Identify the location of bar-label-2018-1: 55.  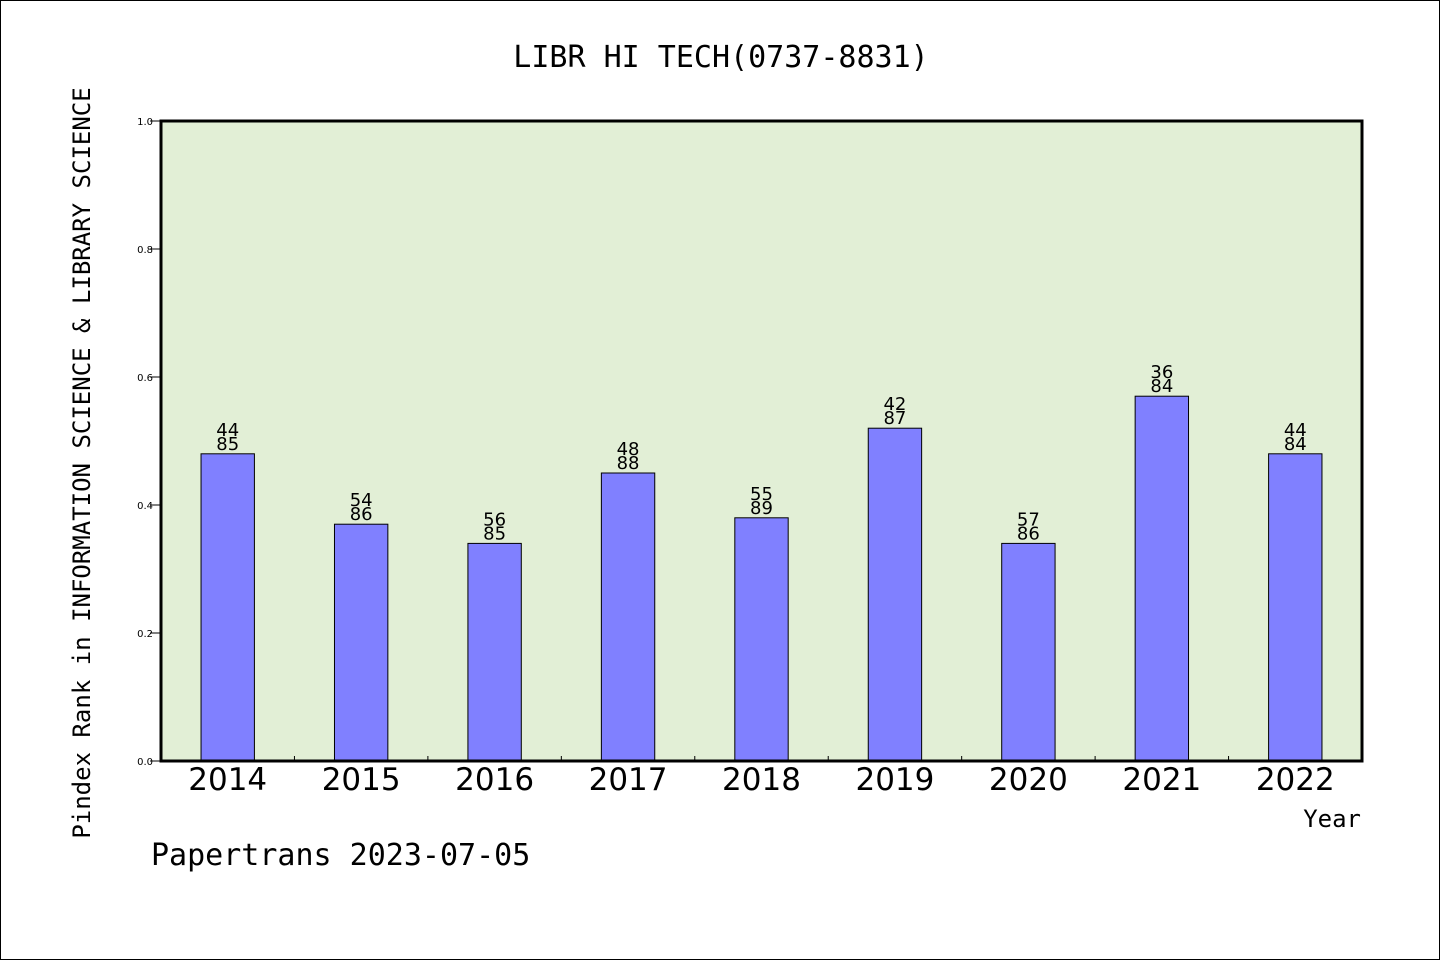
(761, 494).